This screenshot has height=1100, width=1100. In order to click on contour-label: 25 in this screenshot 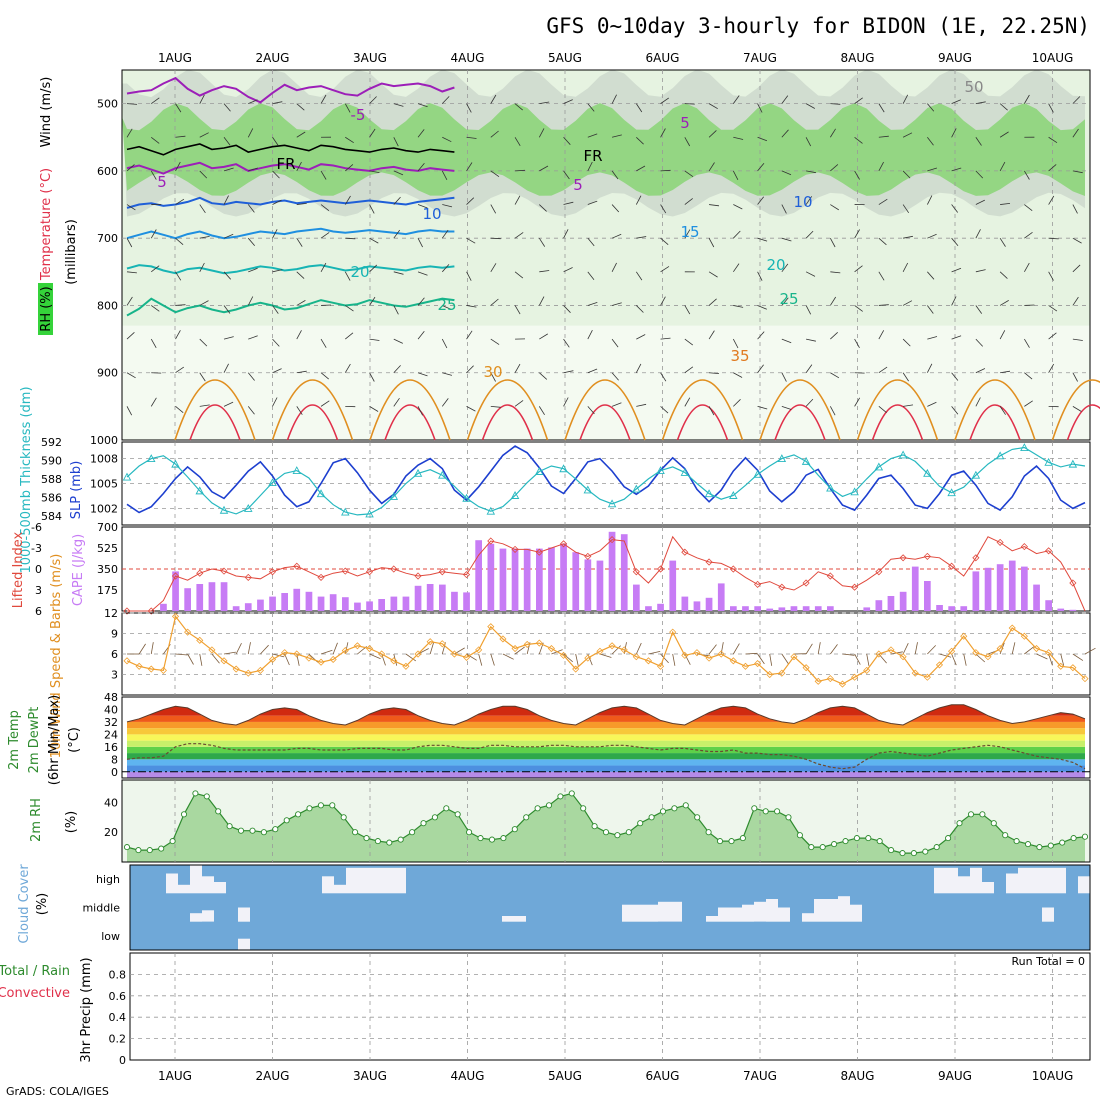, I will do `click(788, 299)`.